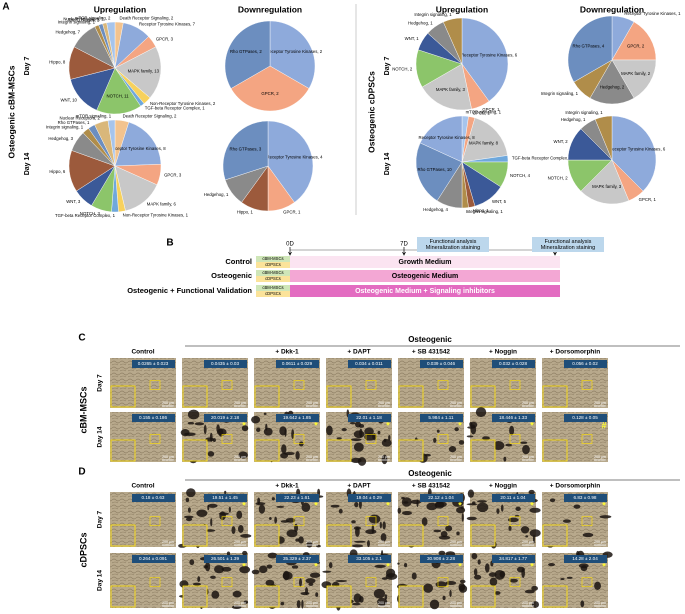  What do you see at coordinates (297, 417) in the screenshot?
I see `value-text: 19.642 ± 1.85` at bounding box center [297, 417].